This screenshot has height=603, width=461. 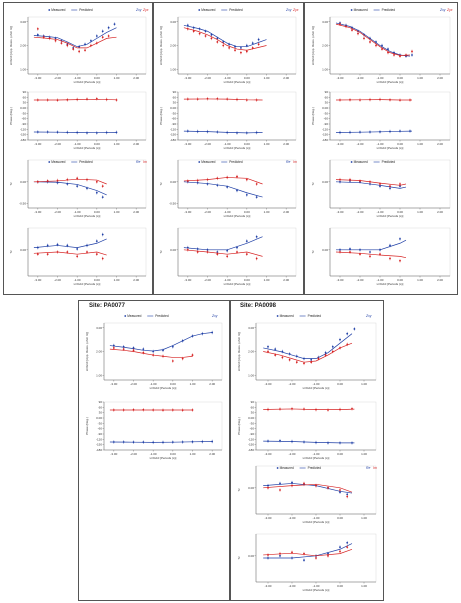 What do you see at coordinates (251, 375) in the screenshot?
I see `y-tick-label: 1.00` at bounding box center [251, 375].